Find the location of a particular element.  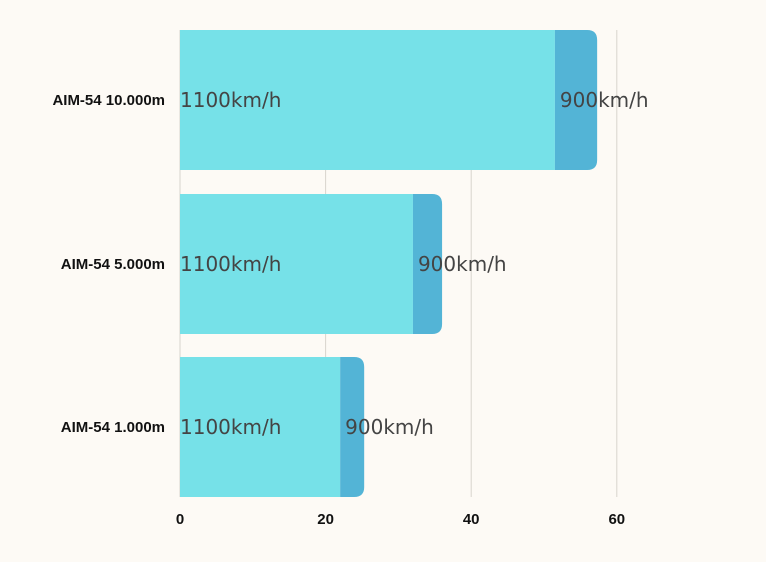

x-axis-tick-labels: 0 20 40 60 is located at coordinates (400, 519).